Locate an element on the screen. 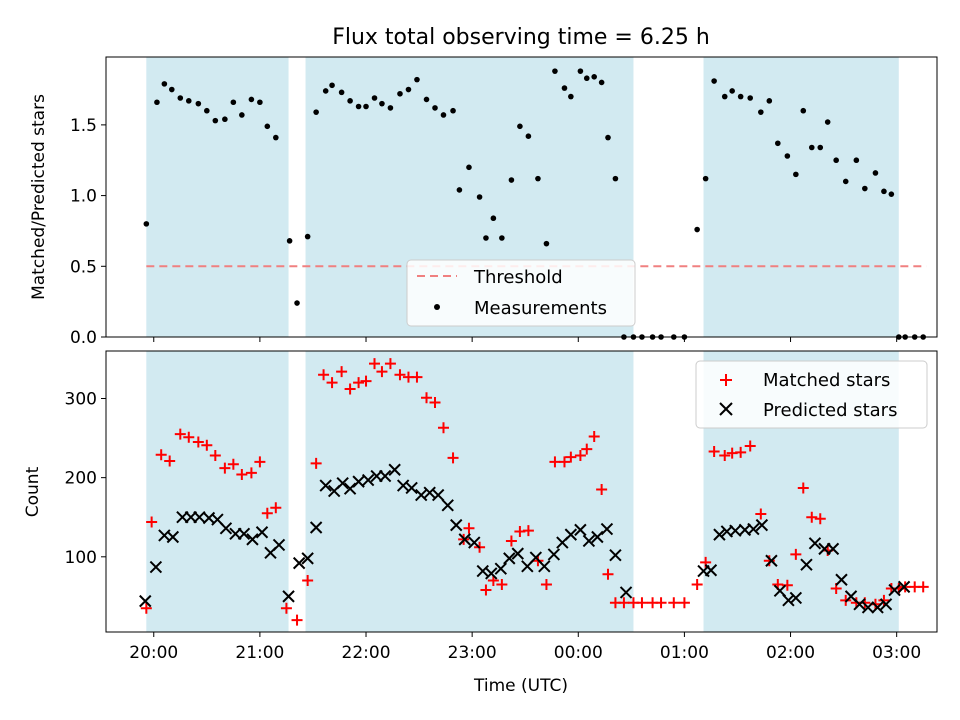 Image resolution: width=960 pixels, height=720 pixels. legend-measurement-swatch is located at coordinates (437, 307).